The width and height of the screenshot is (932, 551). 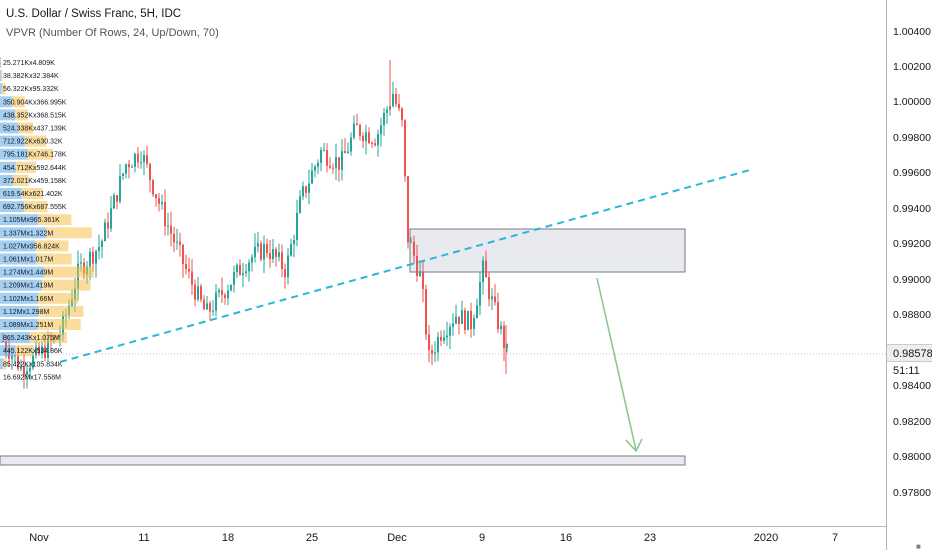 What do you see at coordinates (912, 173) in the screenshot?
I see `price-tick-label: 0.99600` at bounding box center [912, 173].